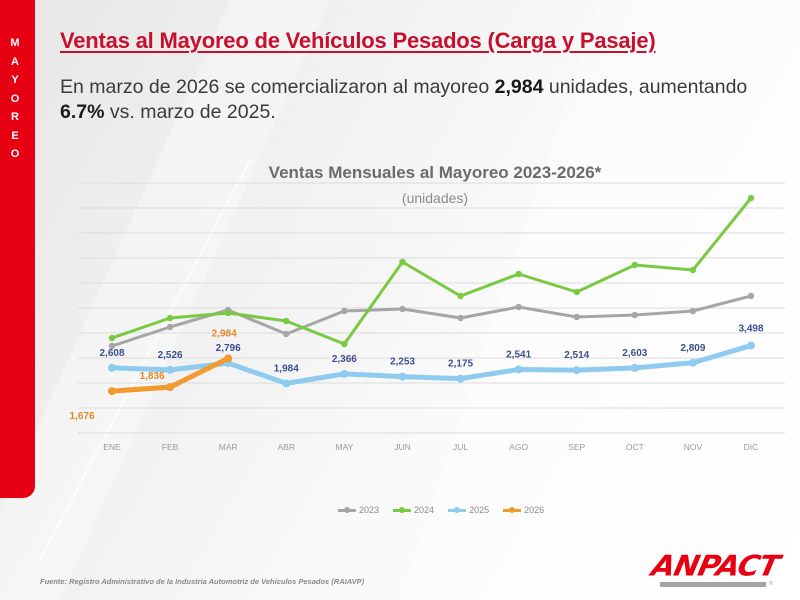 This screenshot has width=800, height=600. I want to click on data-label-2025: 2,514, so click(576, 355).